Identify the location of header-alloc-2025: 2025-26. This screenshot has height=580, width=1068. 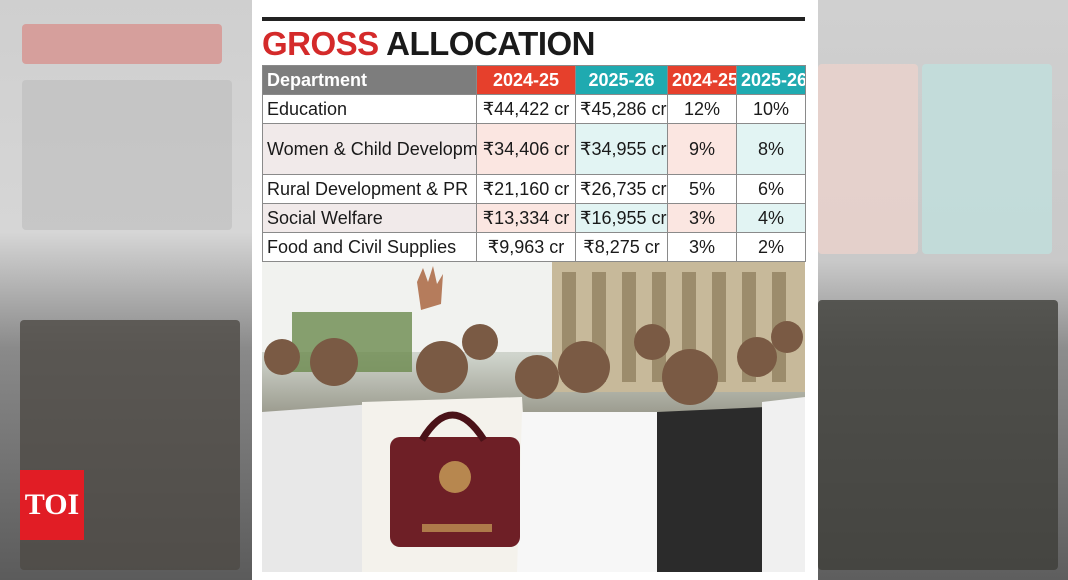
(621, 80).